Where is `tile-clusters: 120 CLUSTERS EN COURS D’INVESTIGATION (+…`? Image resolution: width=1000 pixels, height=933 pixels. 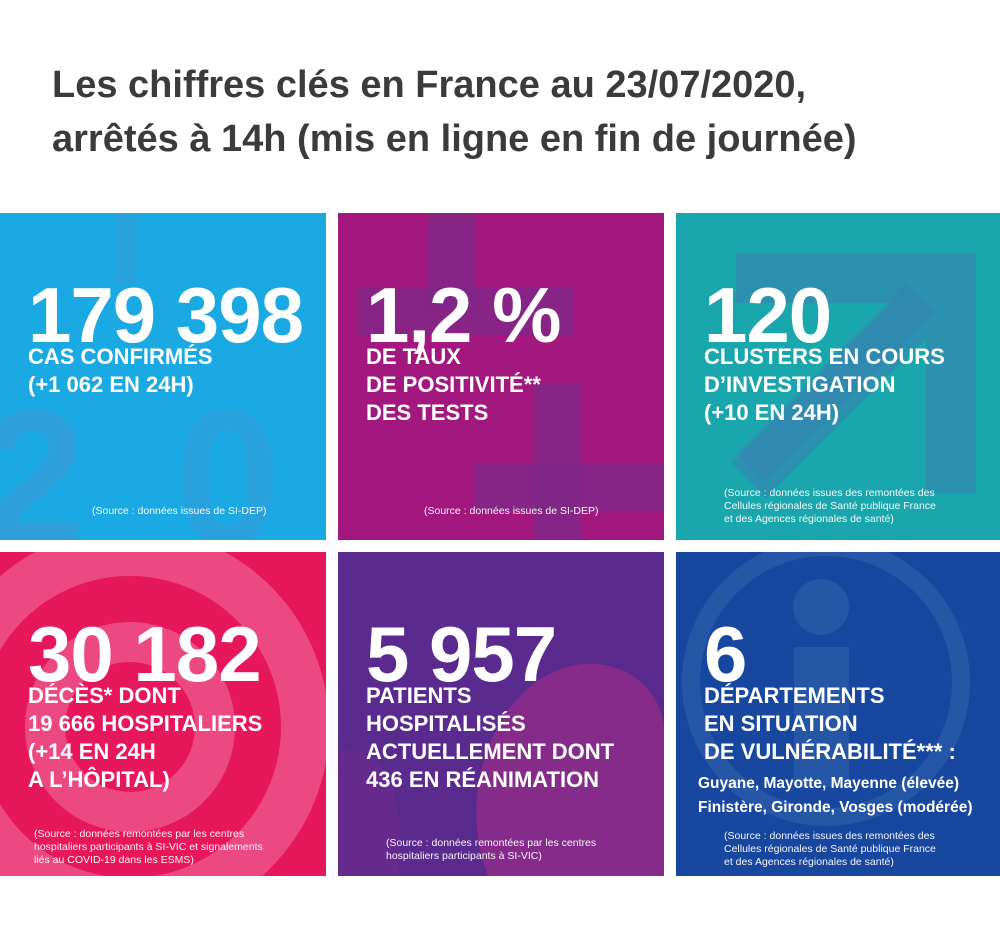
tile-clusters: 120 CLUSTERS EN COURS D’INVESTIGATION (+… is located at coordinates (838, 376).